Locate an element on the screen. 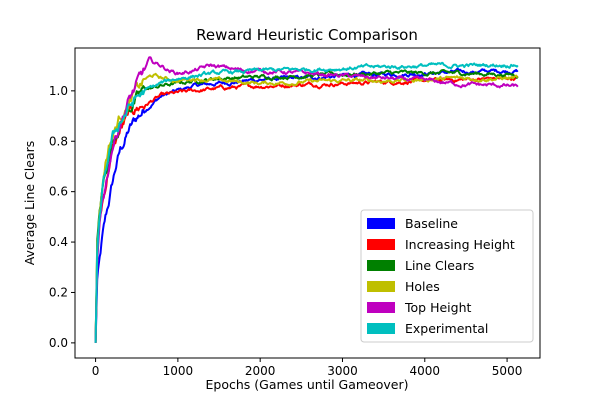  x-tick-label: 2000 is located at coordinates (260, 371).